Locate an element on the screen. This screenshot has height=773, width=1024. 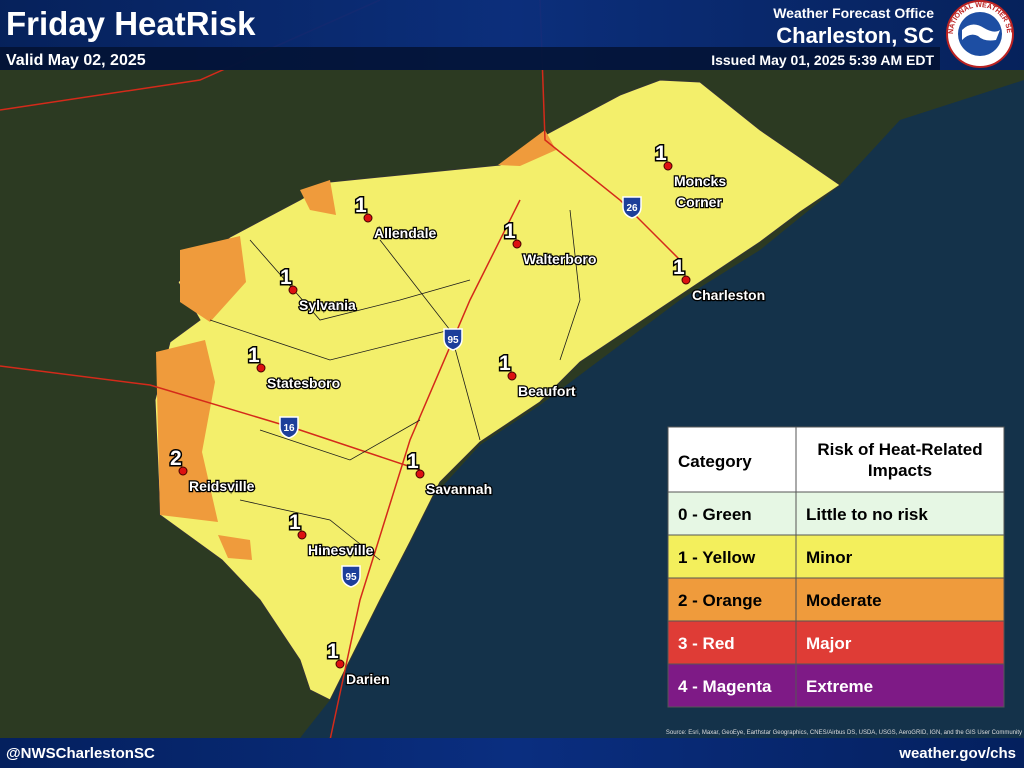
shield-number: 16 is located at coordinates (289, 428).